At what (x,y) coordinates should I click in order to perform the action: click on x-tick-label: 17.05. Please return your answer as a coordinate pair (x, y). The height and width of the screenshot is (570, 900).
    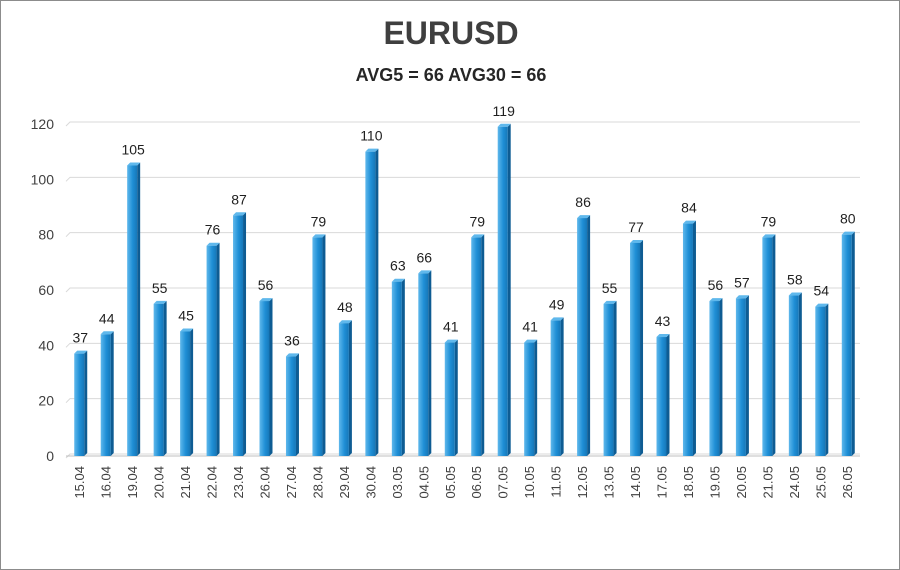
    Looking at the image, I should click on (662, 482).